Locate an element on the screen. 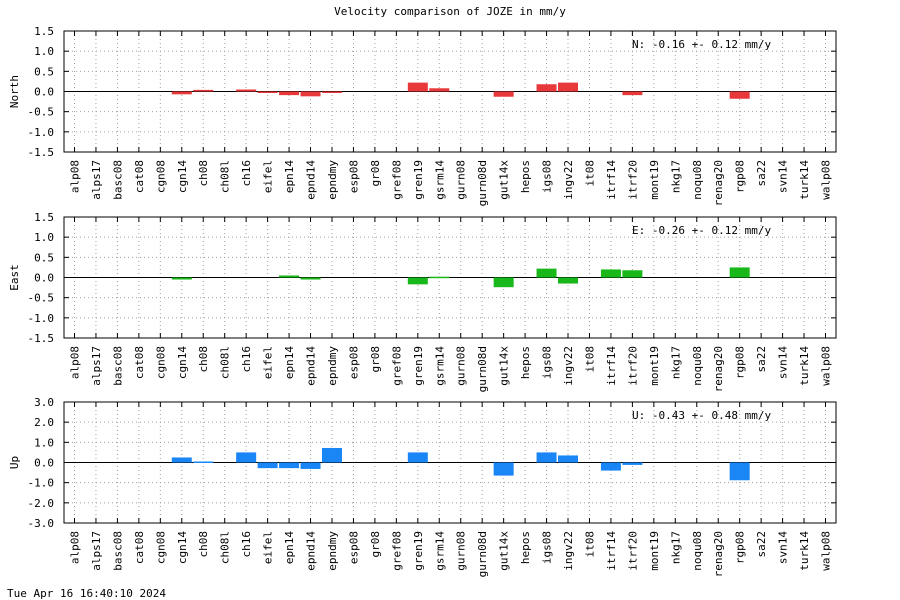 The image size is (900, 600). timestamp-footer: Tue Apr 16 16:40:10 2024 is located at coordinates (86, 593).